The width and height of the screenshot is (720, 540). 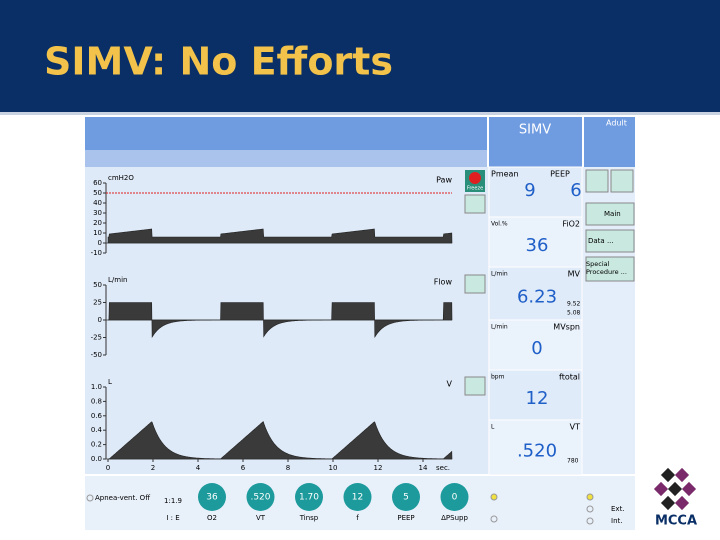 I want to click on x-tick-label: 4, so click(x=198, y=468).